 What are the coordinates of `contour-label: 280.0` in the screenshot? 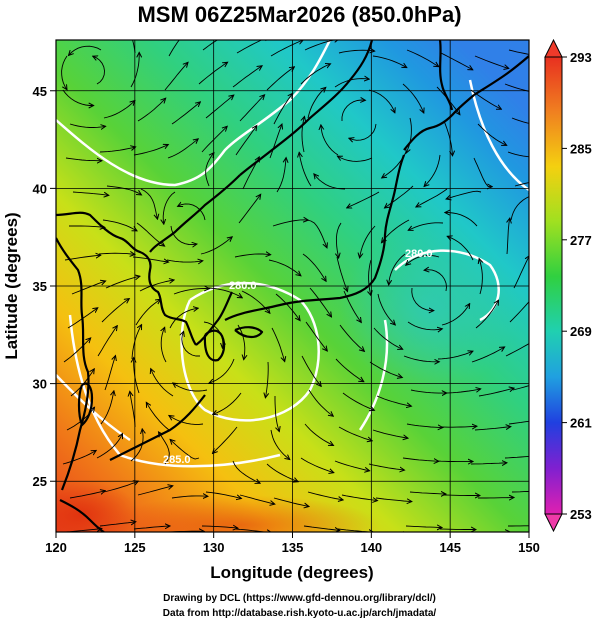 It's located at (243, 286).